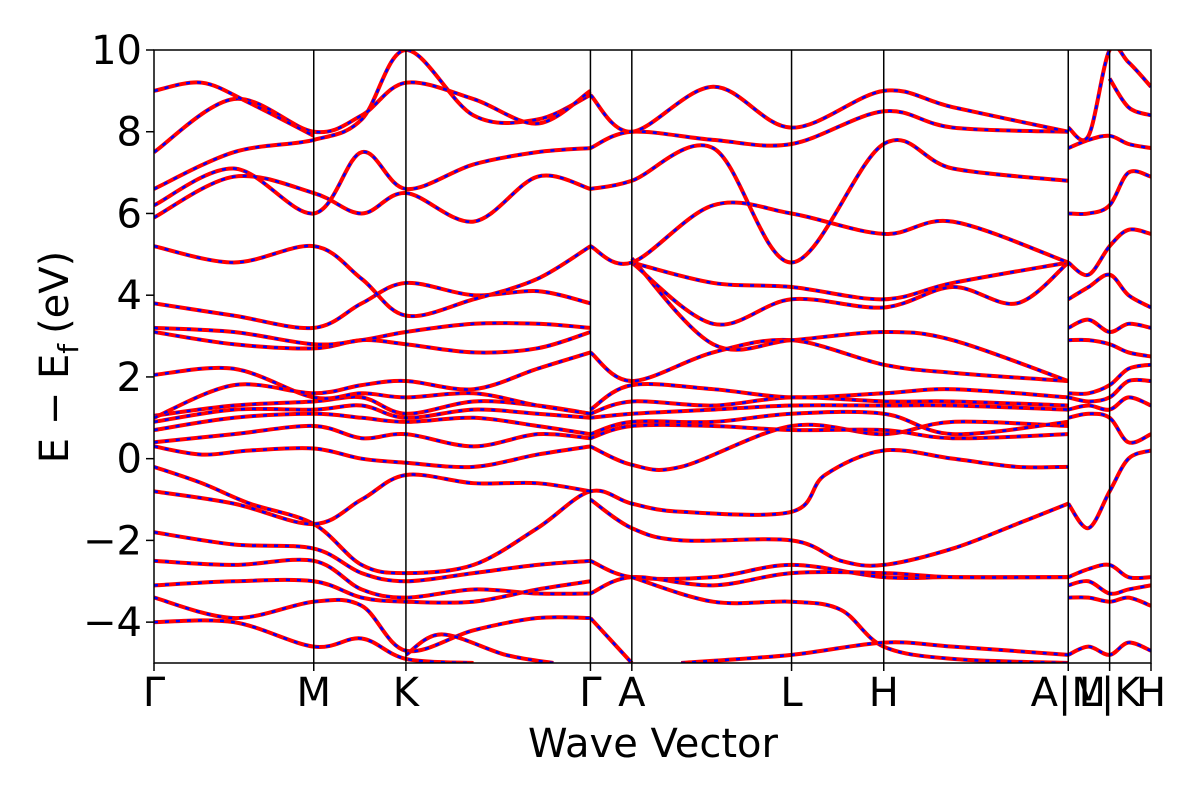 The height and width of the screenshot is (800, 1200). Describe the element at coordinates (112, 623) in the screenshot. I see `y-tick-label: −4` at that location.